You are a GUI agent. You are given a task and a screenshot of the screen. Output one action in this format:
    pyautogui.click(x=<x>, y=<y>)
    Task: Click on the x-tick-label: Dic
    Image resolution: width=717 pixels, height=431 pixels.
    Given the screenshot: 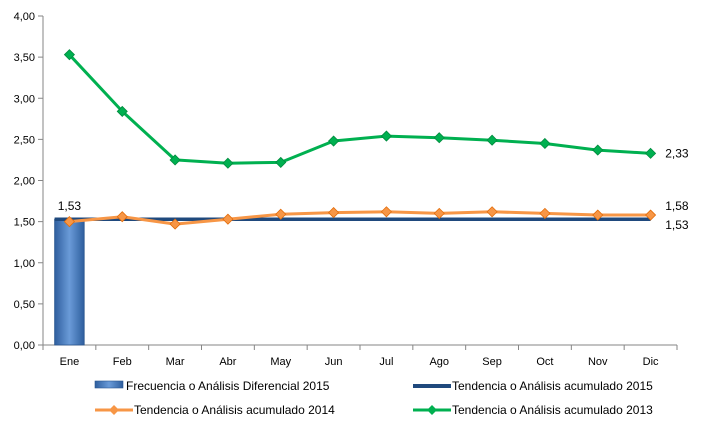 What is the action you would take?
    pyautogui.click(x=651, y=362)
    